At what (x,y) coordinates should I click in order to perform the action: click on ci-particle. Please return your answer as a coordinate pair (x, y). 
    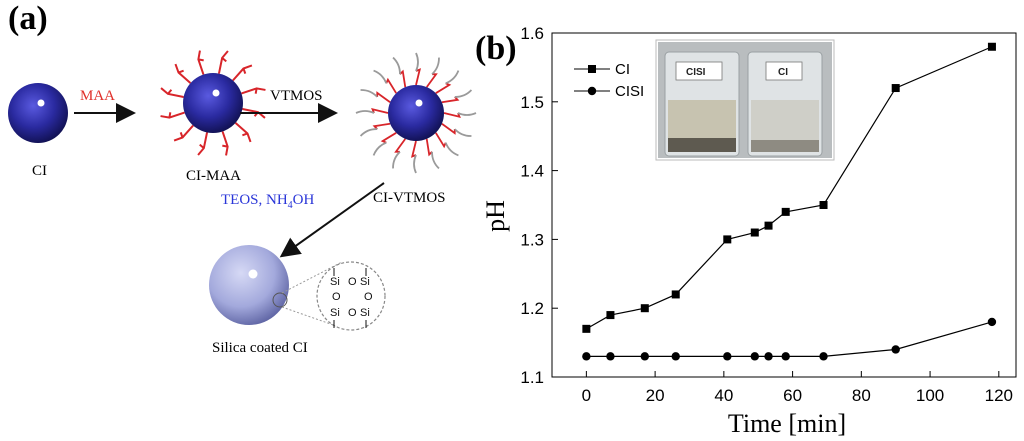
    Looking at the image, I should click on (38, 113).